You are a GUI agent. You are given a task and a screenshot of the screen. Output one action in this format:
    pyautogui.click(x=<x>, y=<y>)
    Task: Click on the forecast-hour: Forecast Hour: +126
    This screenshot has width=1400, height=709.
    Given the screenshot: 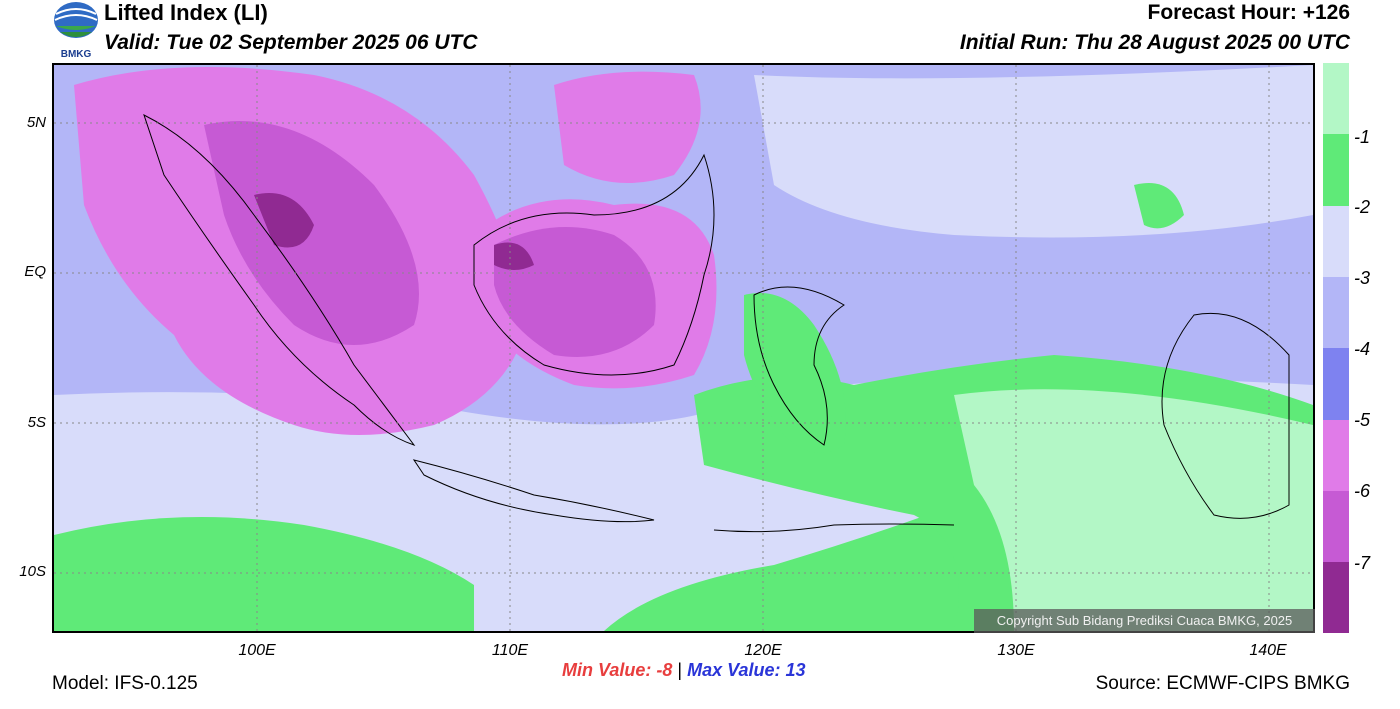 What is the action you would take?
    pyautogui.click(x=1249, y=12)
    